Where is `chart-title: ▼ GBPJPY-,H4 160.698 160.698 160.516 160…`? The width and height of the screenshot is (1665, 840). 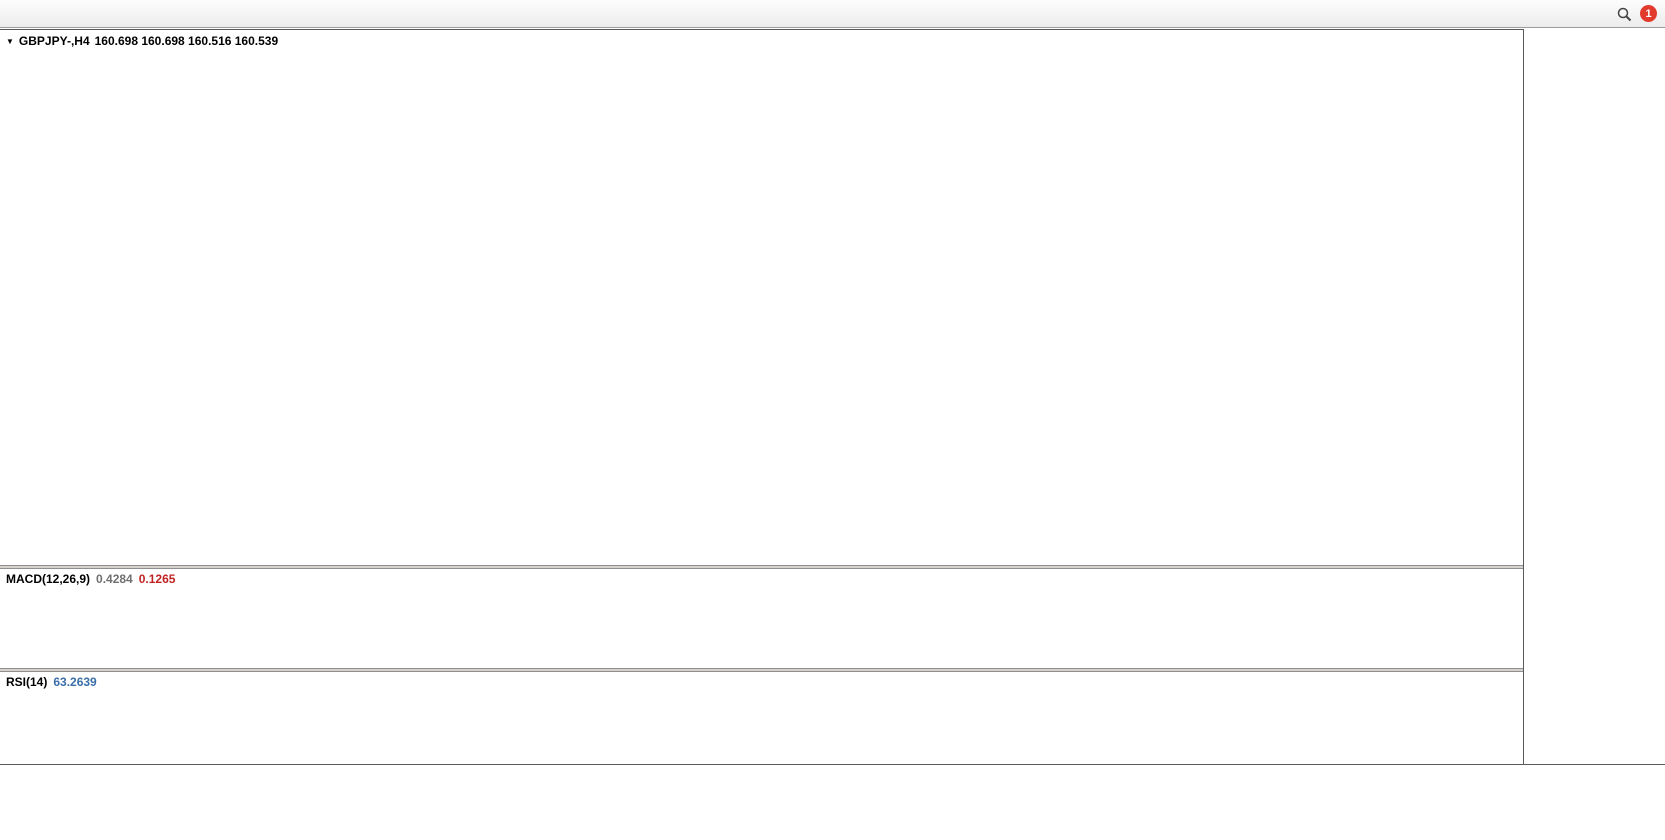 chart-title: ▼ GBPJPY-,H4 160.698 160.698 160.516 160… is located at coordinates (142, 41).